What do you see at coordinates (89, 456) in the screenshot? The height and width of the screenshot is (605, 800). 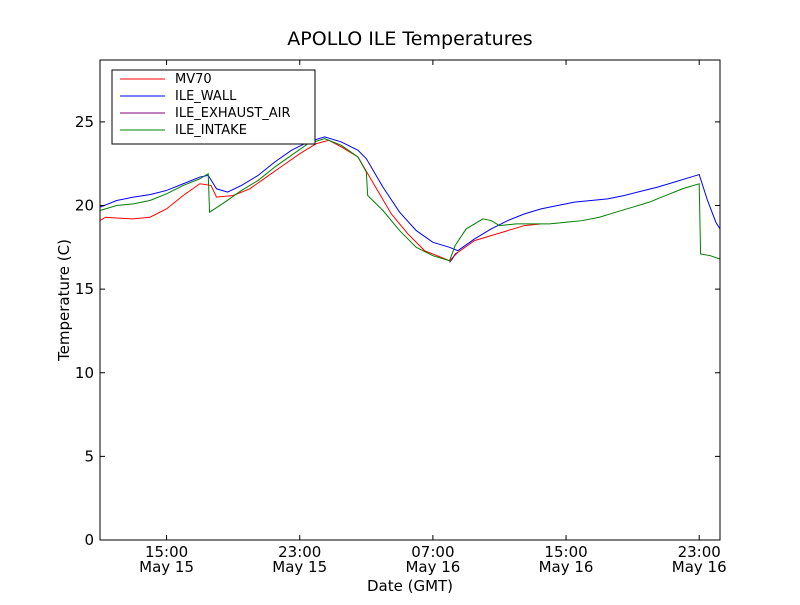 I see `y-tick-label: 5` at bounding box center [89, 456].